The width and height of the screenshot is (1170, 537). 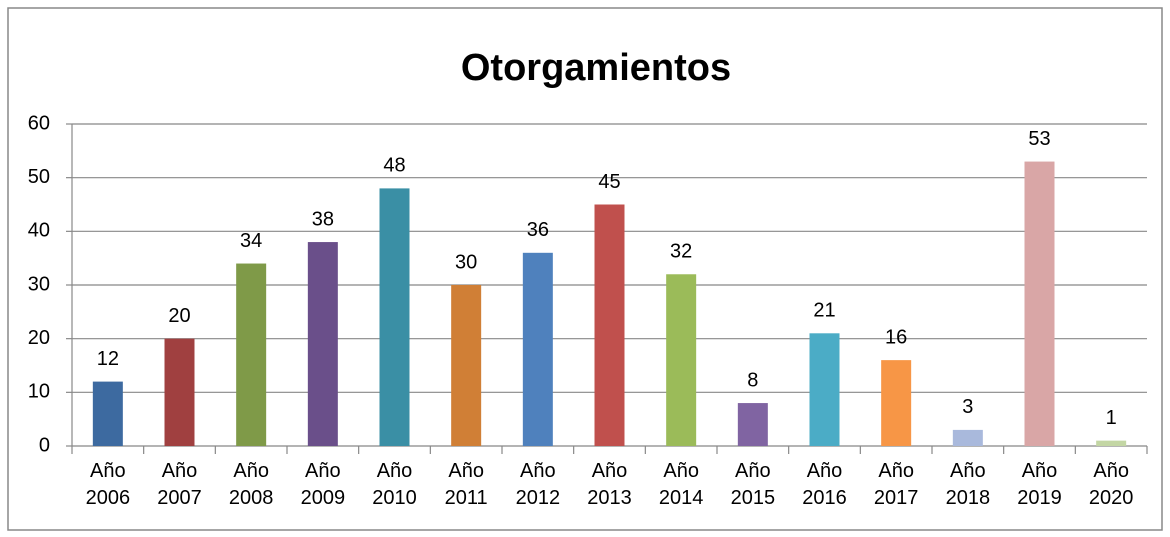 I want to click on y-tick-label: 60, so click(x=39, y=123).